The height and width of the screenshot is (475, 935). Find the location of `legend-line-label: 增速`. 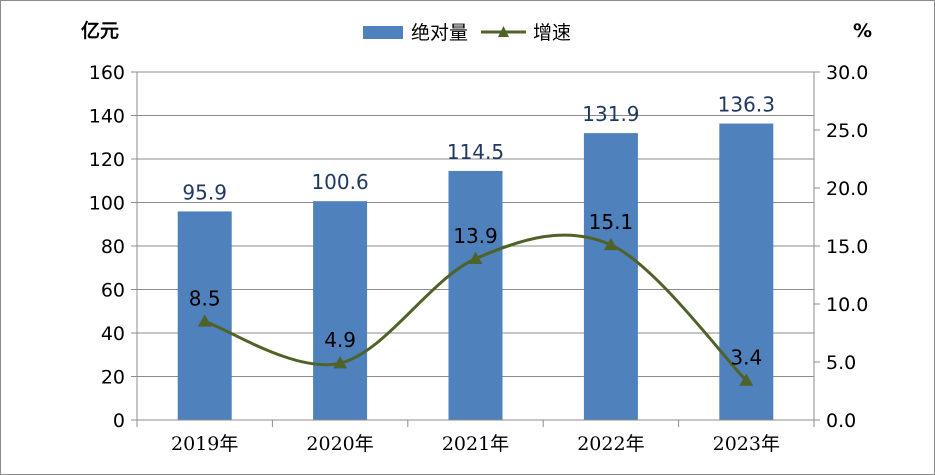

legend-line-label: 增速 is located at coordinates (552, 33).